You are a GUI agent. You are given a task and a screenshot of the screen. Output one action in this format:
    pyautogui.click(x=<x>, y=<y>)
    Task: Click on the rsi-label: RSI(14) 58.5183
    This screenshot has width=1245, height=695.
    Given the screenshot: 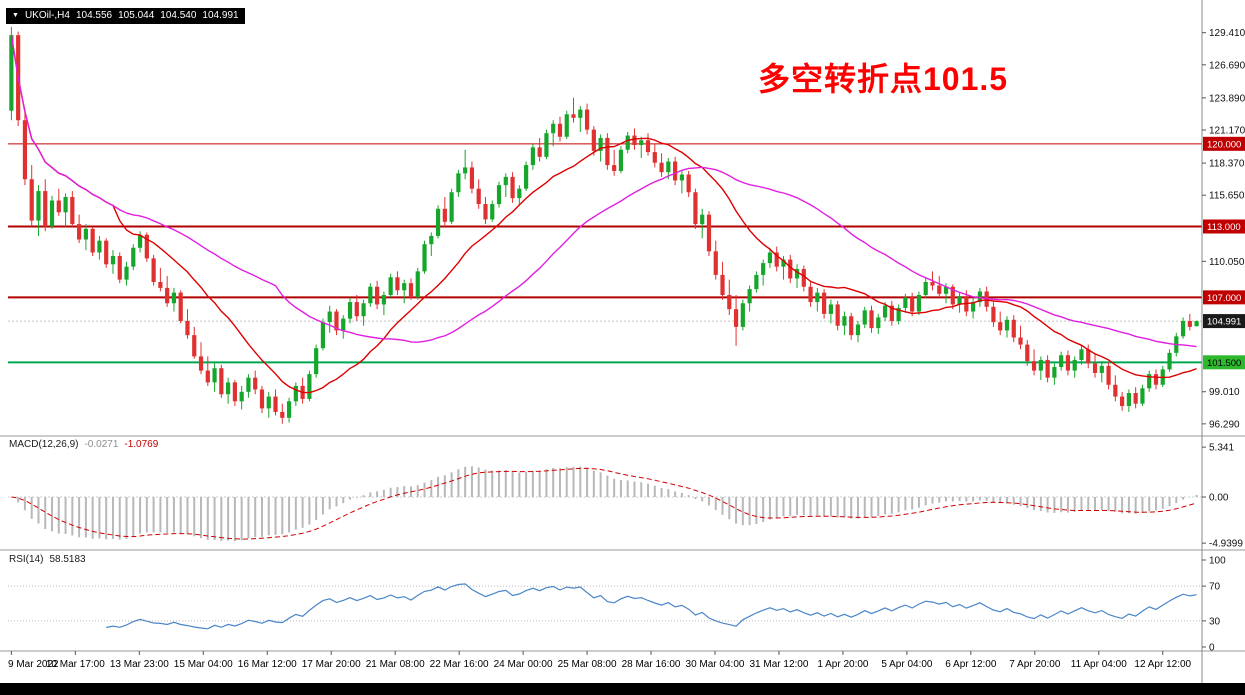 What is the action you would take?
    pyautogui.click(x=47, y=559)
    